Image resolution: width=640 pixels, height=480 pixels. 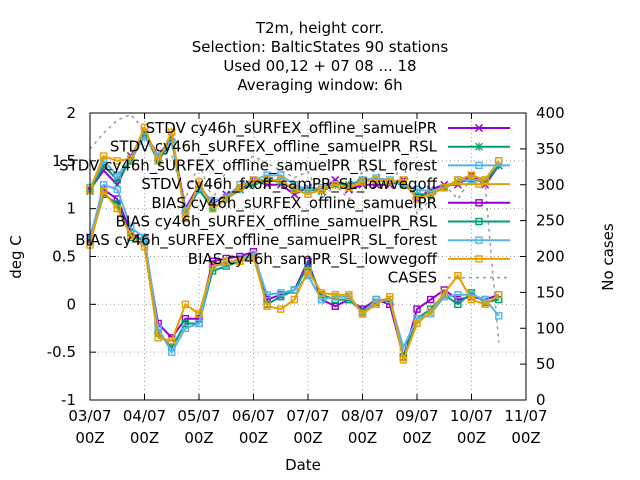 What do you see at coordinates (277, 222) in the screenshot?
I see `legend-label: BIAS cy46h_sURFEX_offline_samuelPR_RSL` at bounding box center [277, 222].